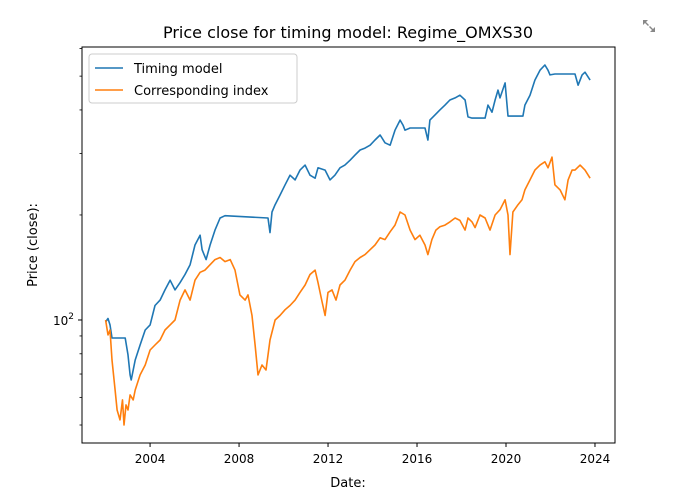  What do you see at coordinates (595, 459) in the screenshot?
I see `x-tick-label: 2024` at bounding box center [595, 459].